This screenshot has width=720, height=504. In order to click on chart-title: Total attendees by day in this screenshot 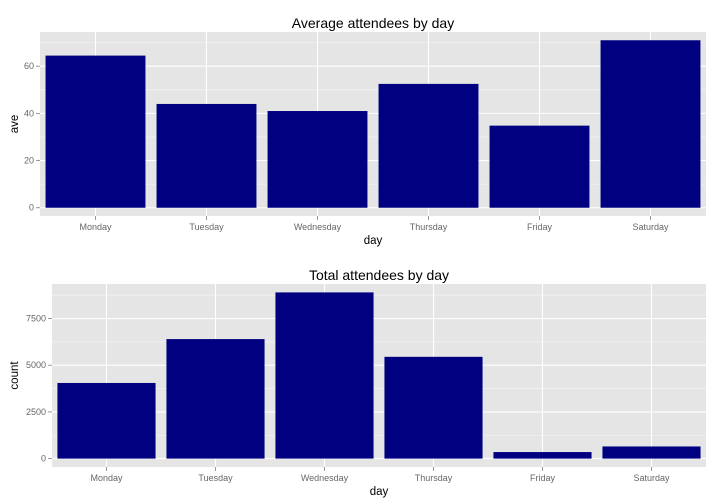, I will do `click(379, 275)`.